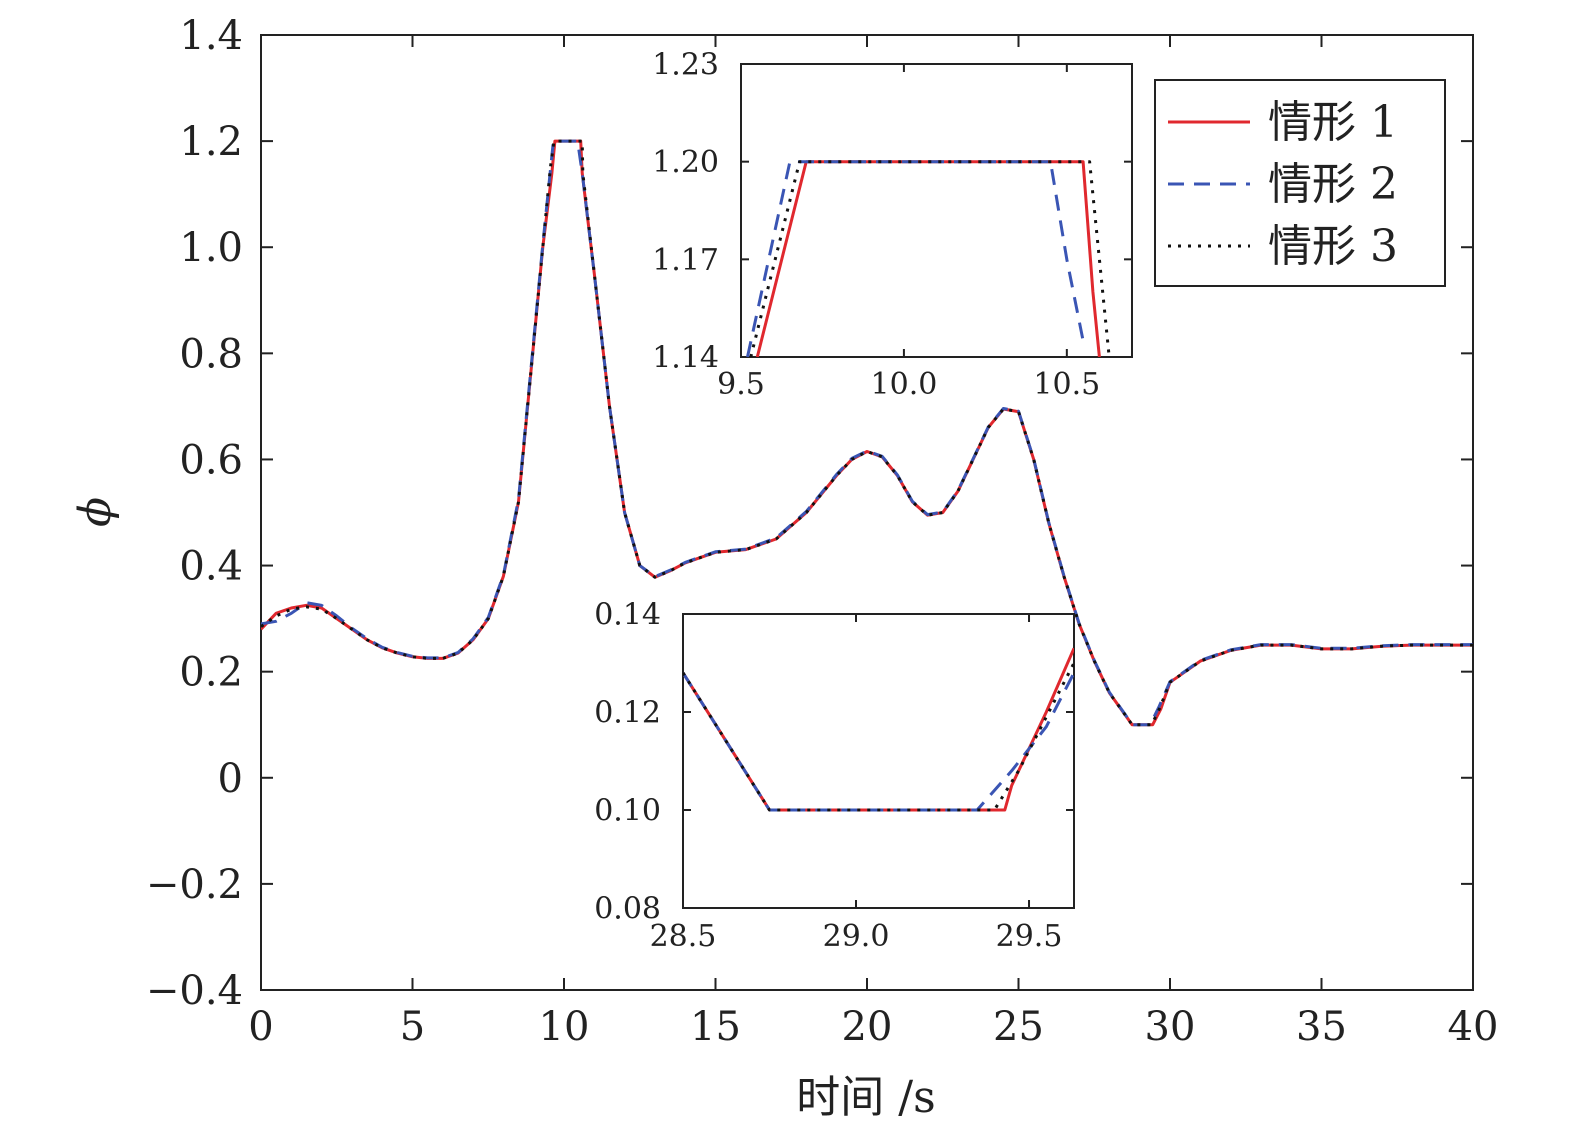 This screenshot has width=1575, height=1142. Describe the element at coordinates (683, 936) in the screenshot. I see `x-tick-label: 28.5` at that location.